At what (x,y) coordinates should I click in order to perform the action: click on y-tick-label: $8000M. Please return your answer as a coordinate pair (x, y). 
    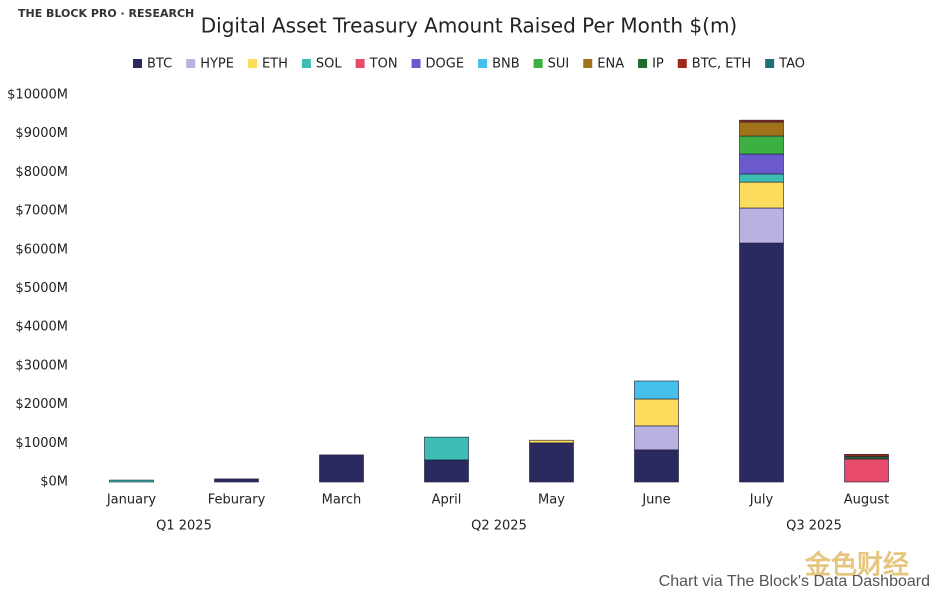
    Looking at the image, I should click on (41, 172).